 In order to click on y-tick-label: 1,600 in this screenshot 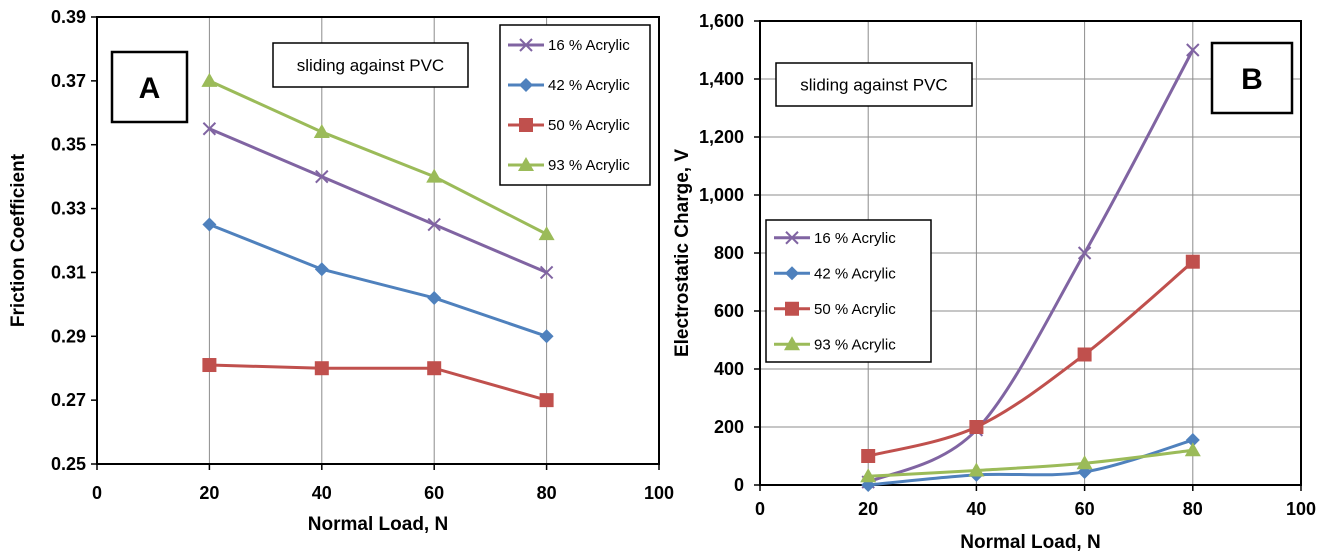, I will do `click(721, 21)`.